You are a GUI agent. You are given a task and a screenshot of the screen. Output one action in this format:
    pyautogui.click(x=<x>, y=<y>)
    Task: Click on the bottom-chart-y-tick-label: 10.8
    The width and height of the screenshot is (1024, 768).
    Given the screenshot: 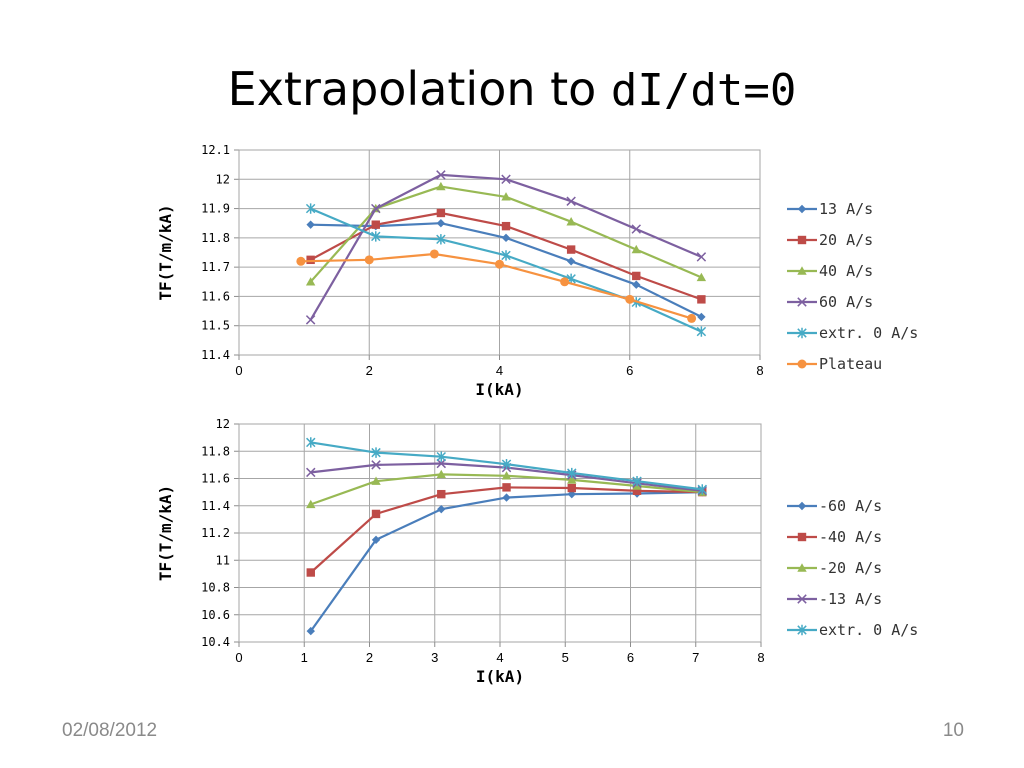 What is the action you would take?
    pyautogui.click(x=215, y=588)
    